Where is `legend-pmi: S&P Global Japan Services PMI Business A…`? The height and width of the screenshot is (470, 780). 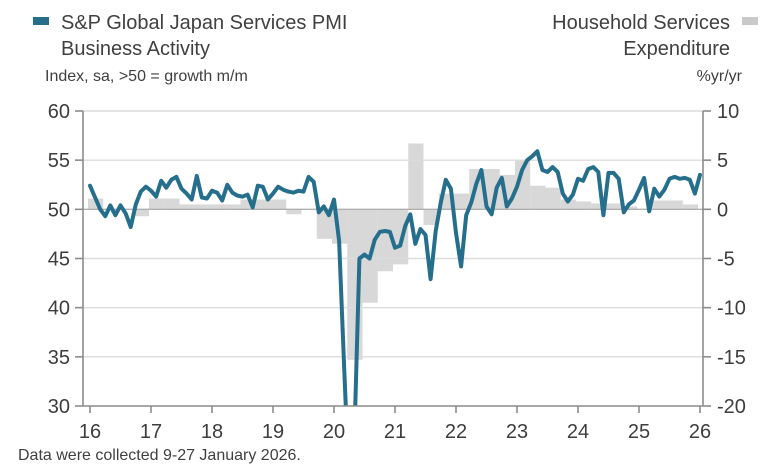 legend-pmi: S&P Global Japan Services PMI Business A… is located at coordinates (190, 36).